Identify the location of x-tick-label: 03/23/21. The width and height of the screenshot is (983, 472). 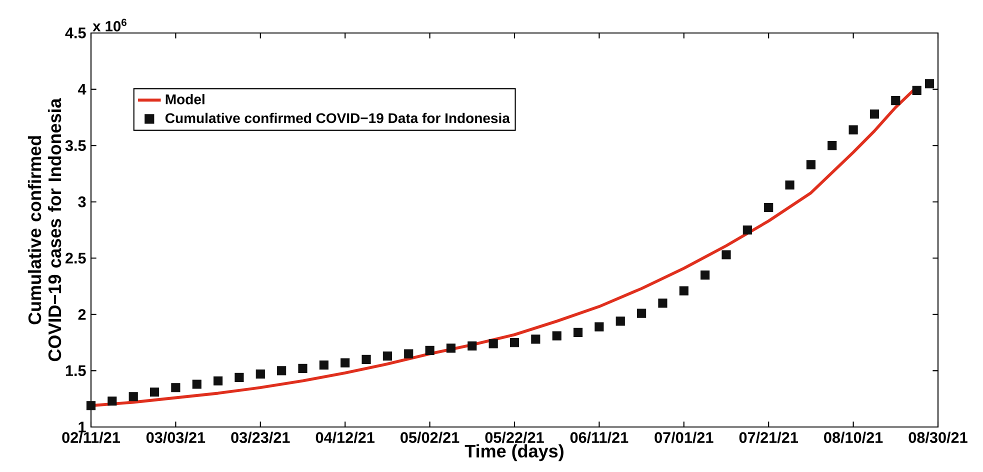
(260, 438).